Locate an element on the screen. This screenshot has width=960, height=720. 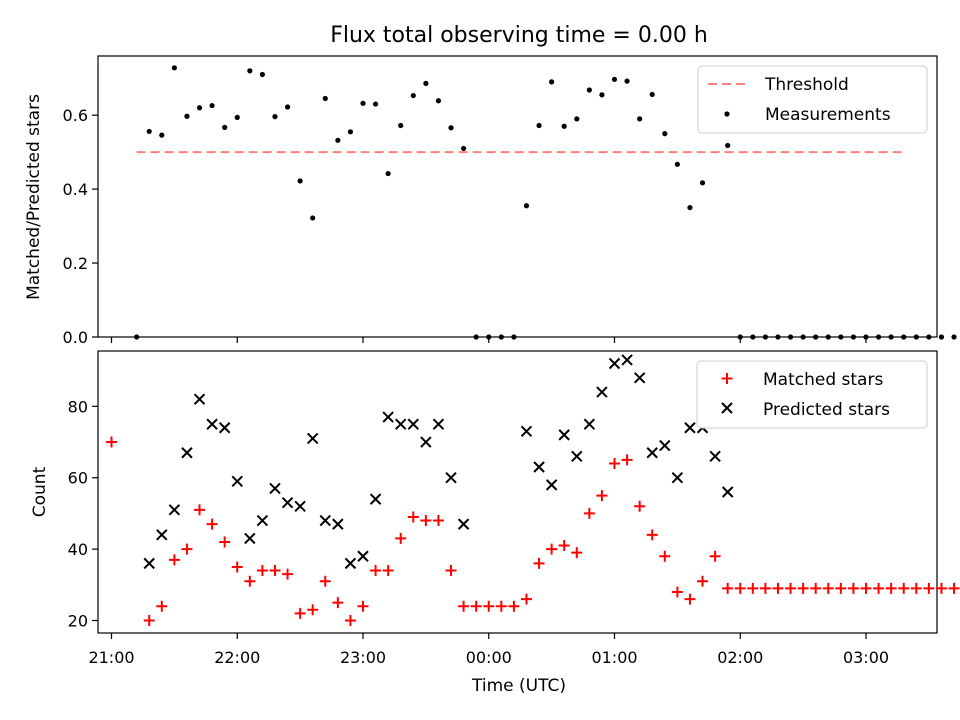
bottom-y-axis-label: Count is located at coordinates (40, 491).